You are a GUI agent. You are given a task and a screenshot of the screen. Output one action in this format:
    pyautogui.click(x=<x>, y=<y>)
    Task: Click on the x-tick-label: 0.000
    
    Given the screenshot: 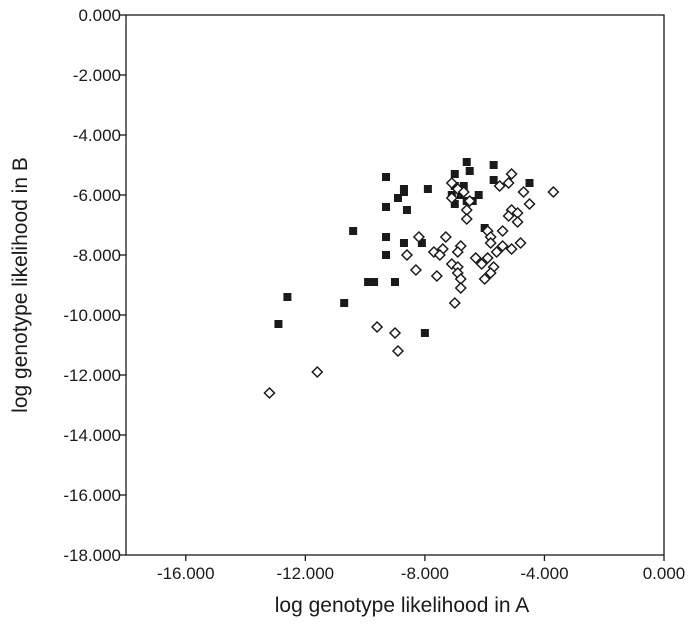 What is the action you would take?
    pyautogui.click(x=664, y=573)
    